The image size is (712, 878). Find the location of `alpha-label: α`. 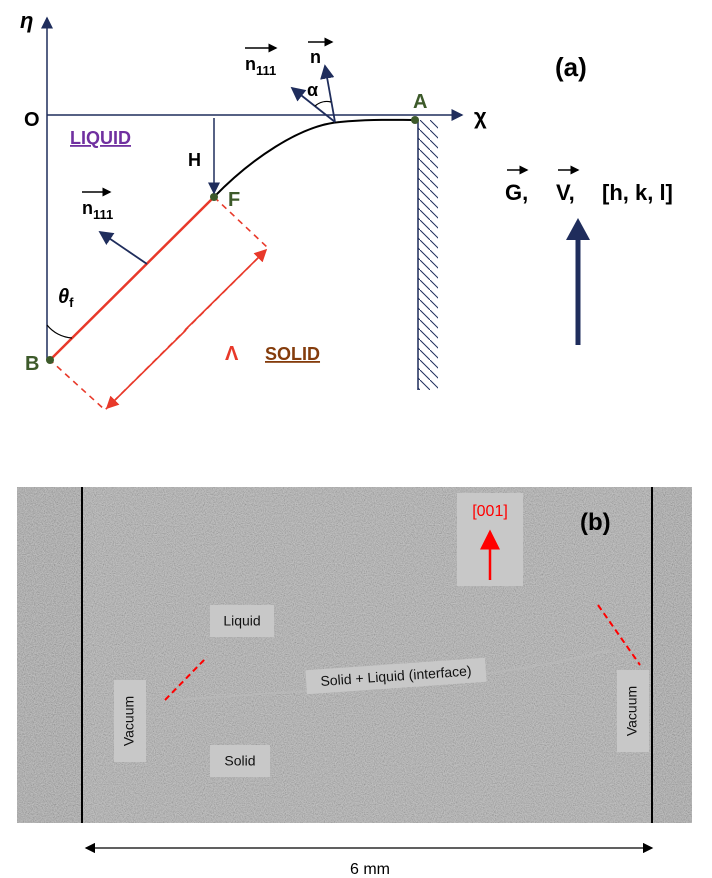

alpha-label: α is located at coordinates (312, 90).